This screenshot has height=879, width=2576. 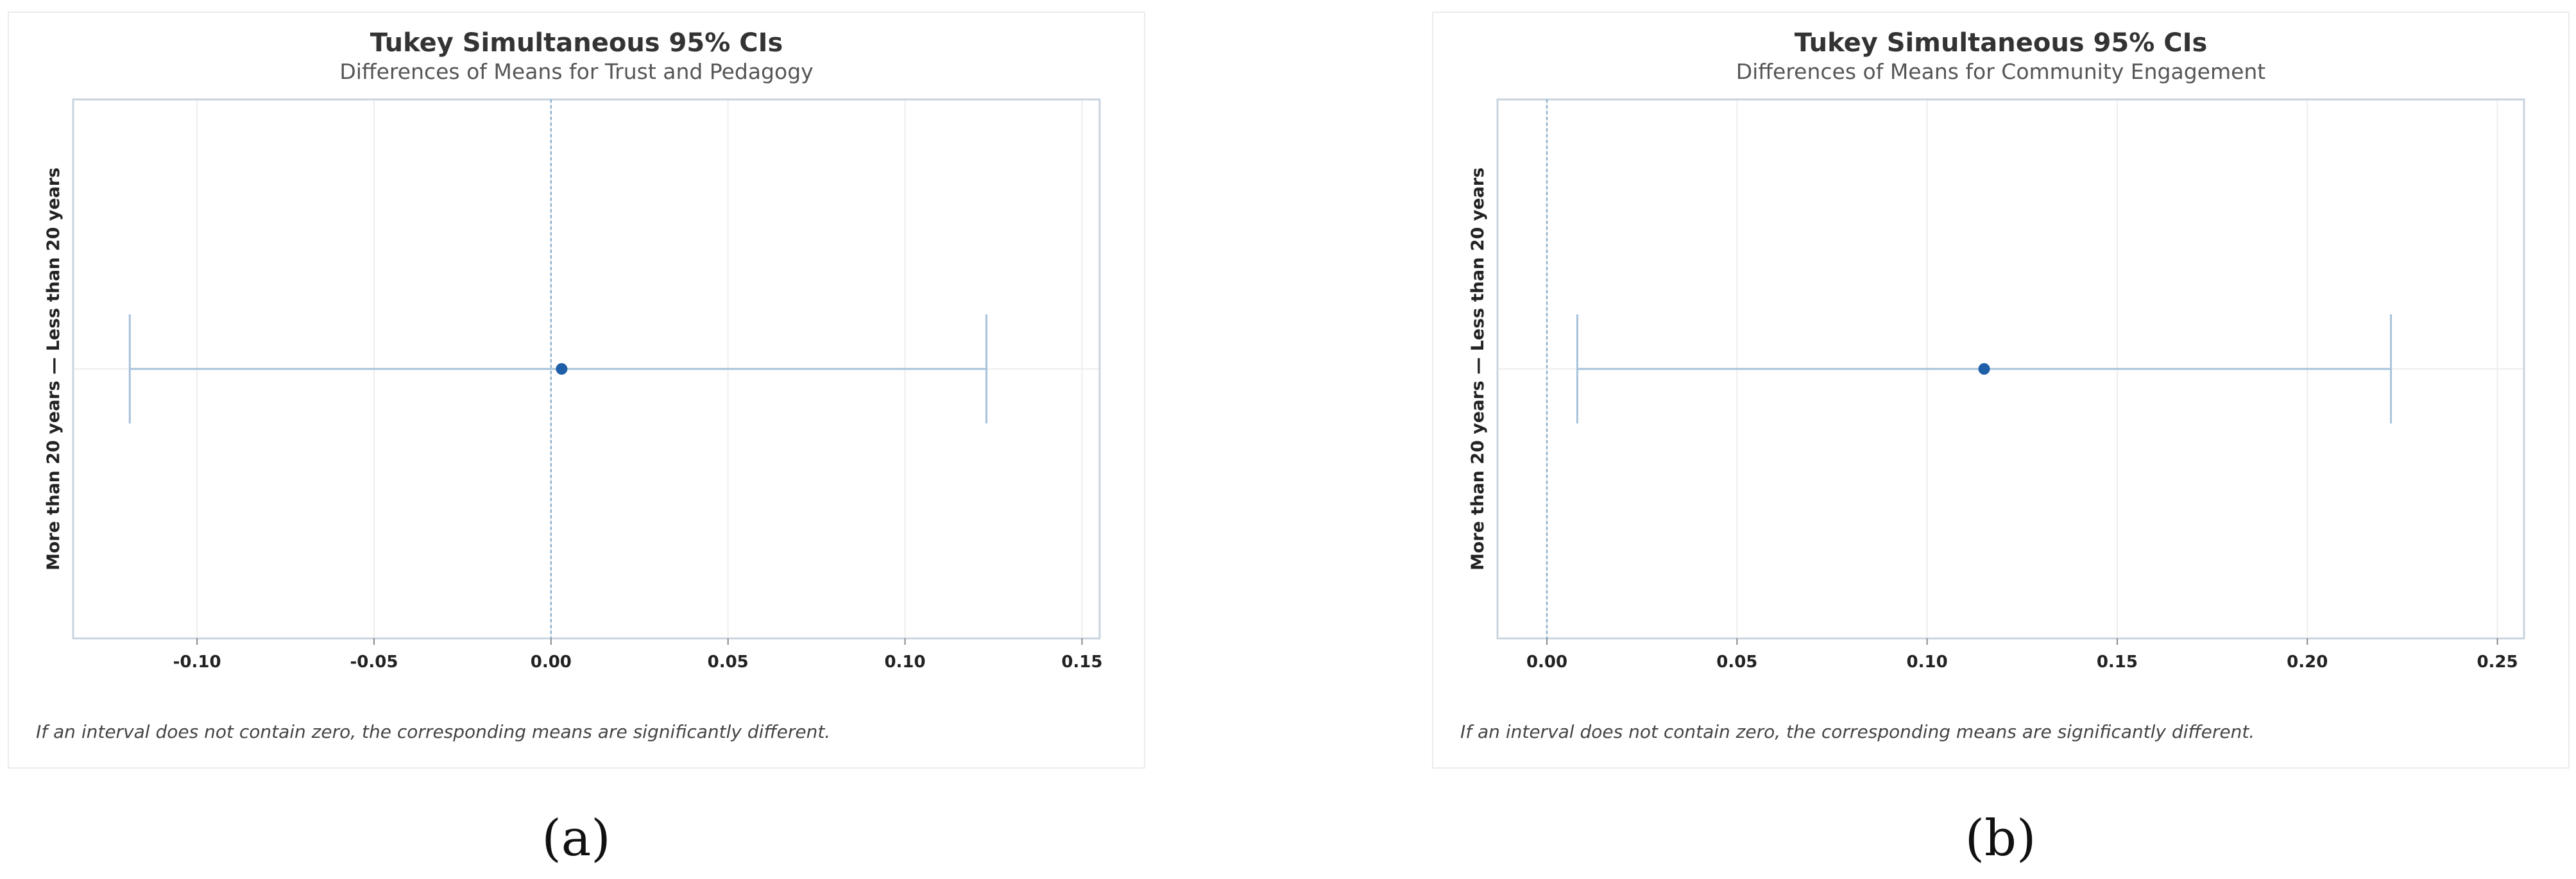 I want to click on figure-label-a: (a), so click(x=576, y=838).